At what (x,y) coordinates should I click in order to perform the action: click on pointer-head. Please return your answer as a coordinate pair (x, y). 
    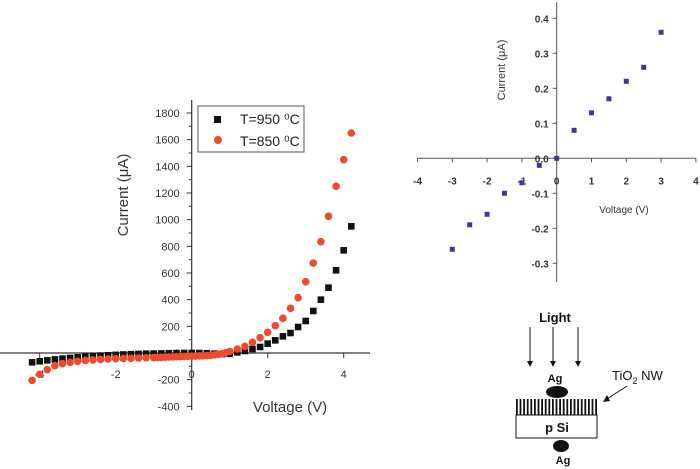
    Looking at the image, I should click on (606, 398).